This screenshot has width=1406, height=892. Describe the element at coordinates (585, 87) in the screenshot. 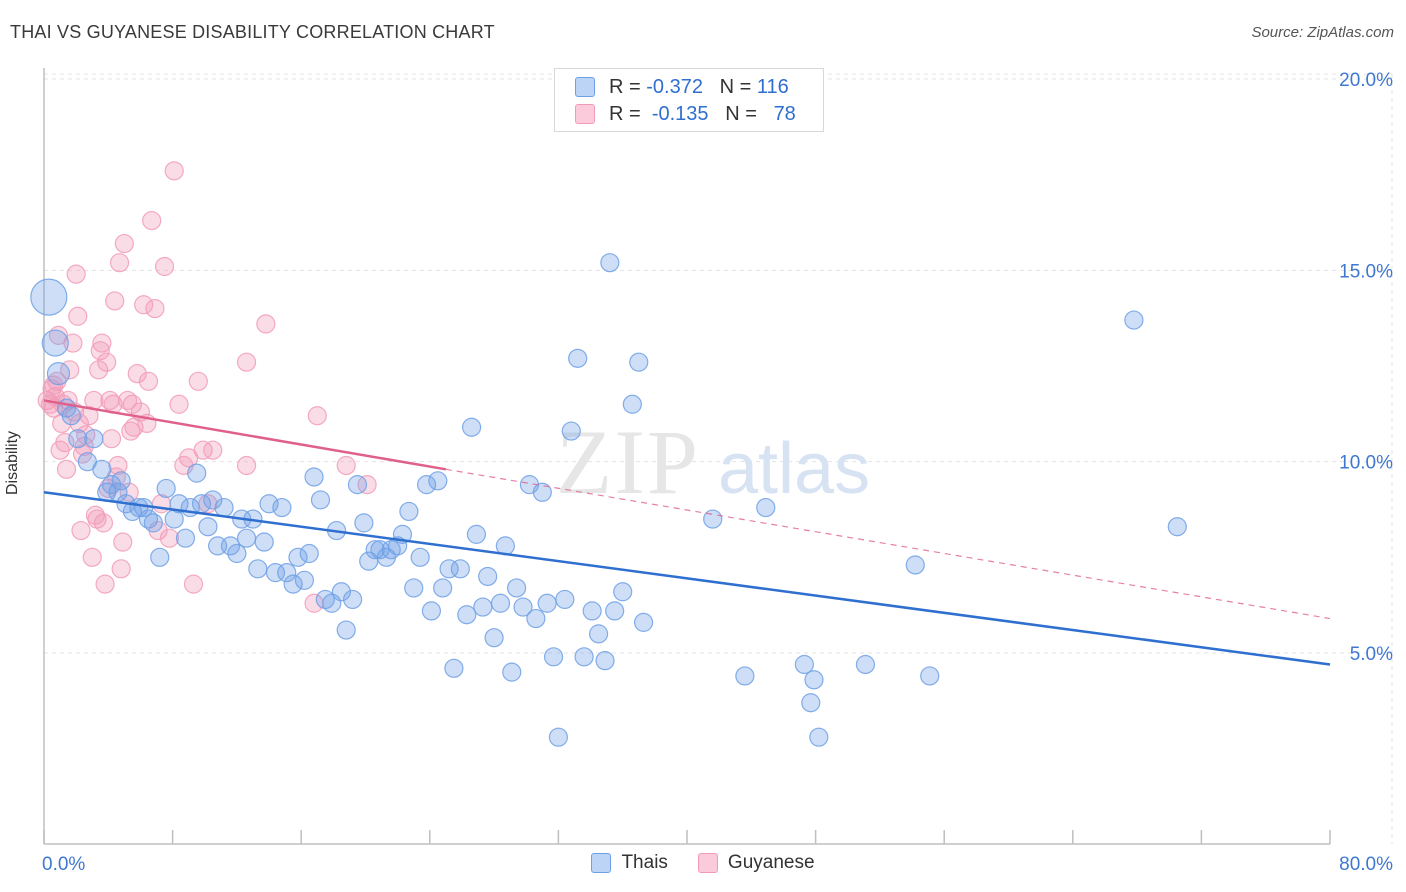

I see `thai-swatch` at that location.